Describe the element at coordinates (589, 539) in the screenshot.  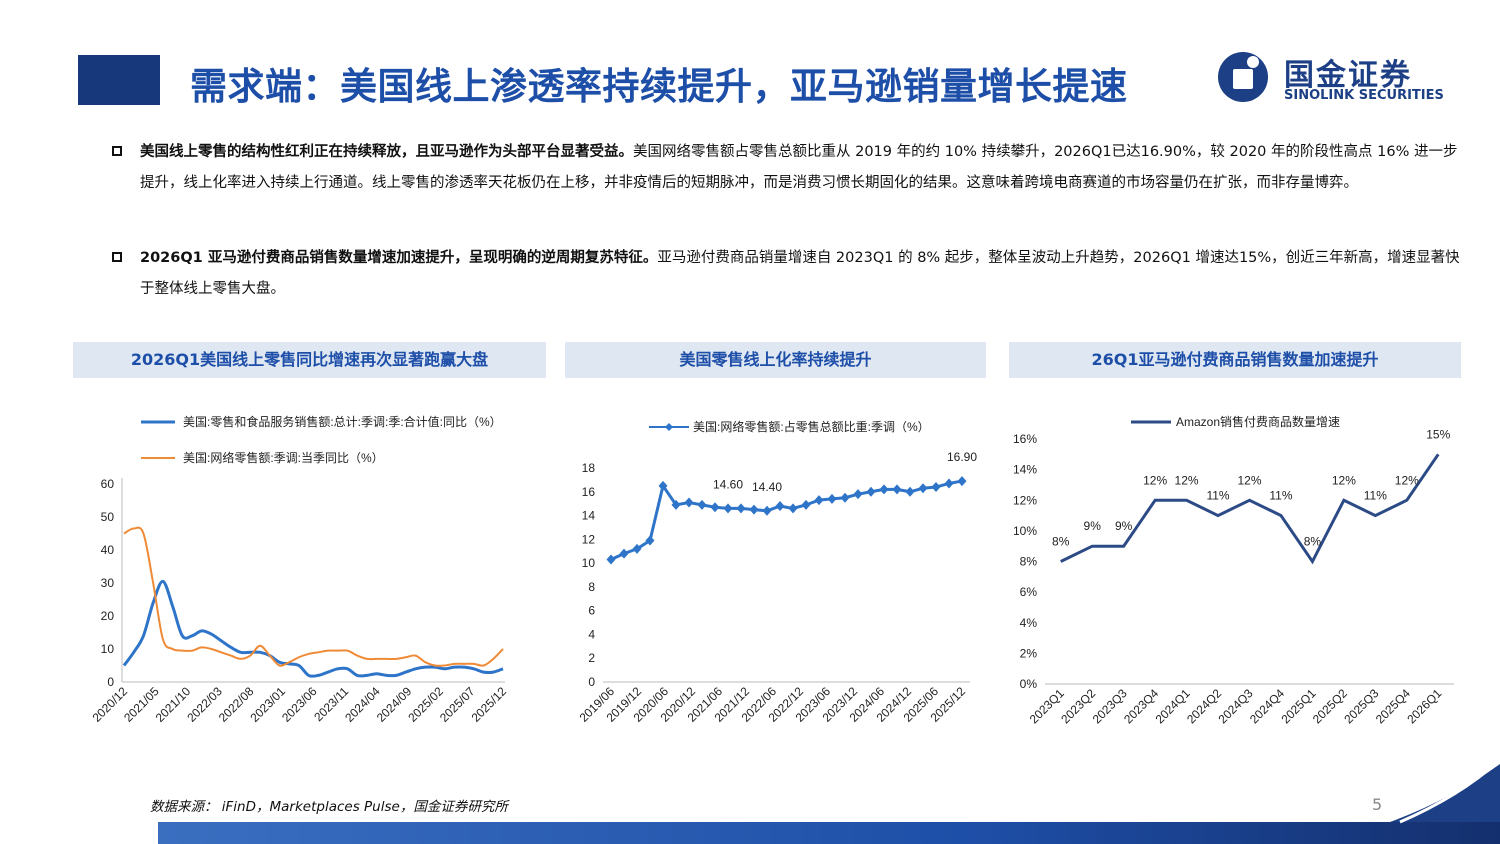
I see `y-tick-label: 12` at that location.